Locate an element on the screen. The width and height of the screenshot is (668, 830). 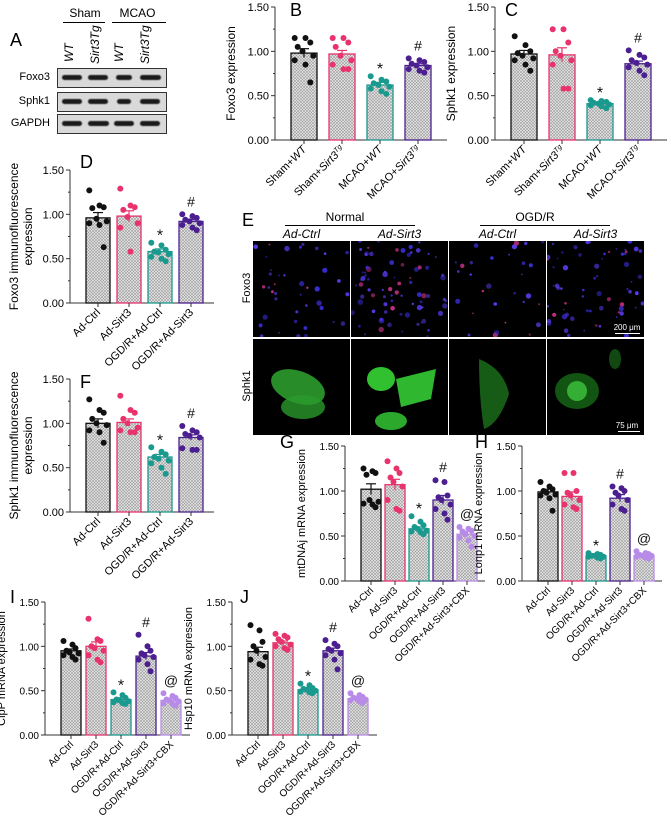
row-label-foxo3: Foxo3 is located at coordinates (34, 77).